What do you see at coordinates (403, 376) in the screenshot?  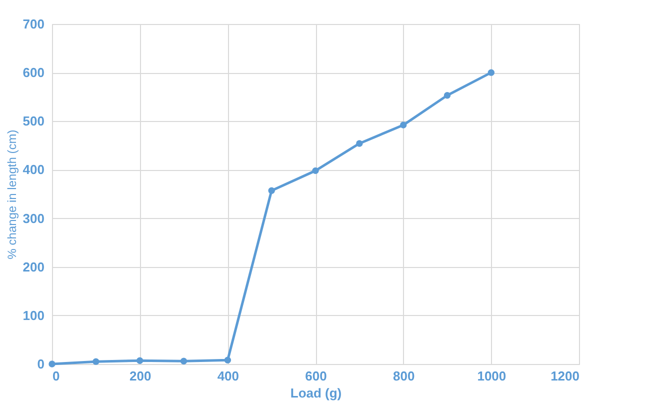 I see `x-tick-label: 800` at bounding box center [403, 376].